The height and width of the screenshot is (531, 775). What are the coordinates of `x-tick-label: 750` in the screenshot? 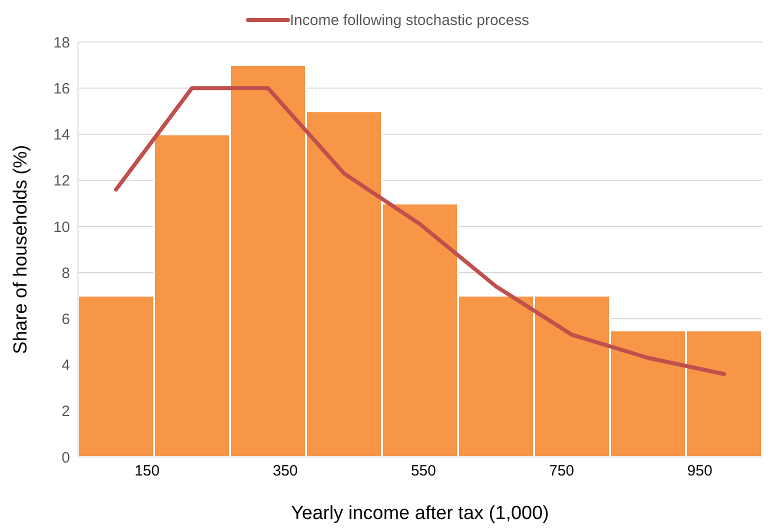 It's located at (561, 471).